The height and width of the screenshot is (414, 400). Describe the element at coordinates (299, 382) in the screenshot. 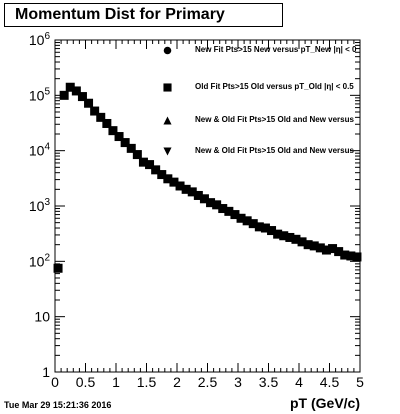

I see `x-tick-label: 4` at that location.